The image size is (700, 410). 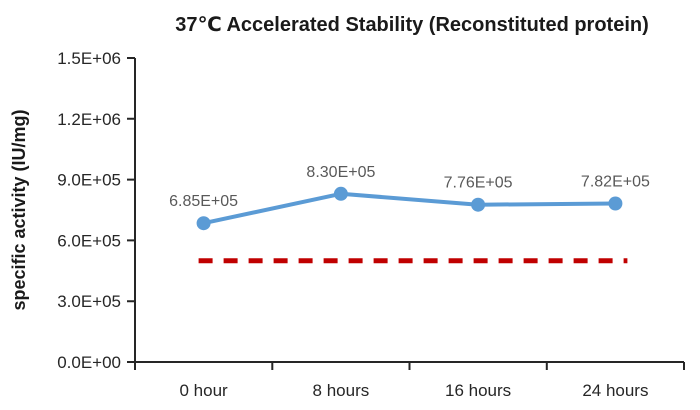 What do you see at coordinates (89, 180) in the screenshot?
I see `y-tick-label: 9.0E+05` at bounding box center [89, 180].